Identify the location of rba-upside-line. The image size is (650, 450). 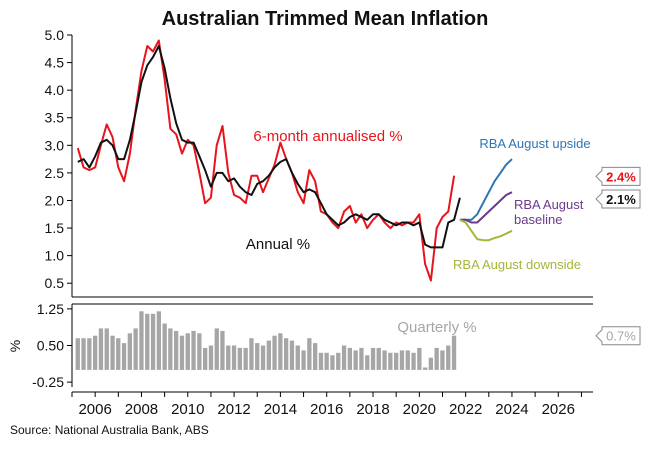
(486, 189).